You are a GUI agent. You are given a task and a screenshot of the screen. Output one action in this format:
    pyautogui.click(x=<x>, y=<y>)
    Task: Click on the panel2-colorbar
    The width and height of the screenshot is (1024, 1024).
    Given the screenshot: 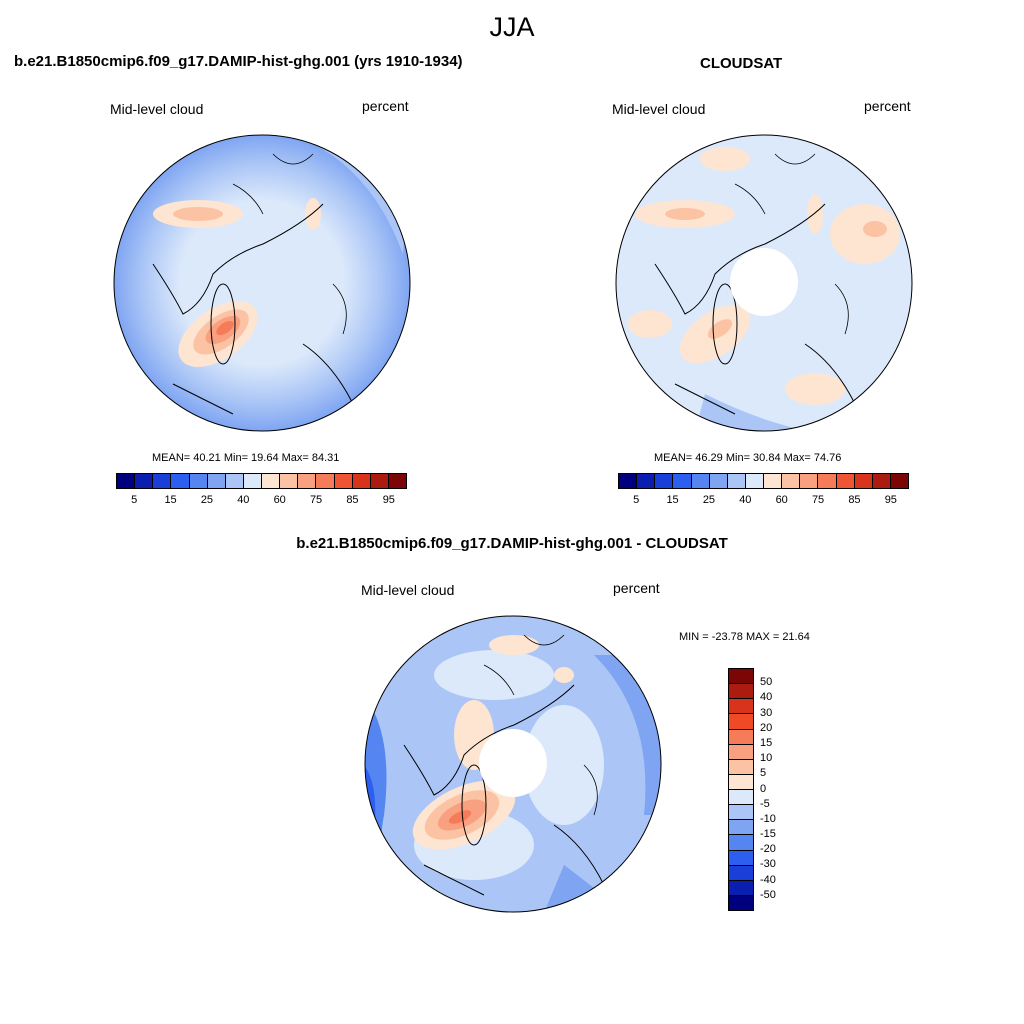 What is the action you would take?
    pyautogui.click(x=763, y=481)
    